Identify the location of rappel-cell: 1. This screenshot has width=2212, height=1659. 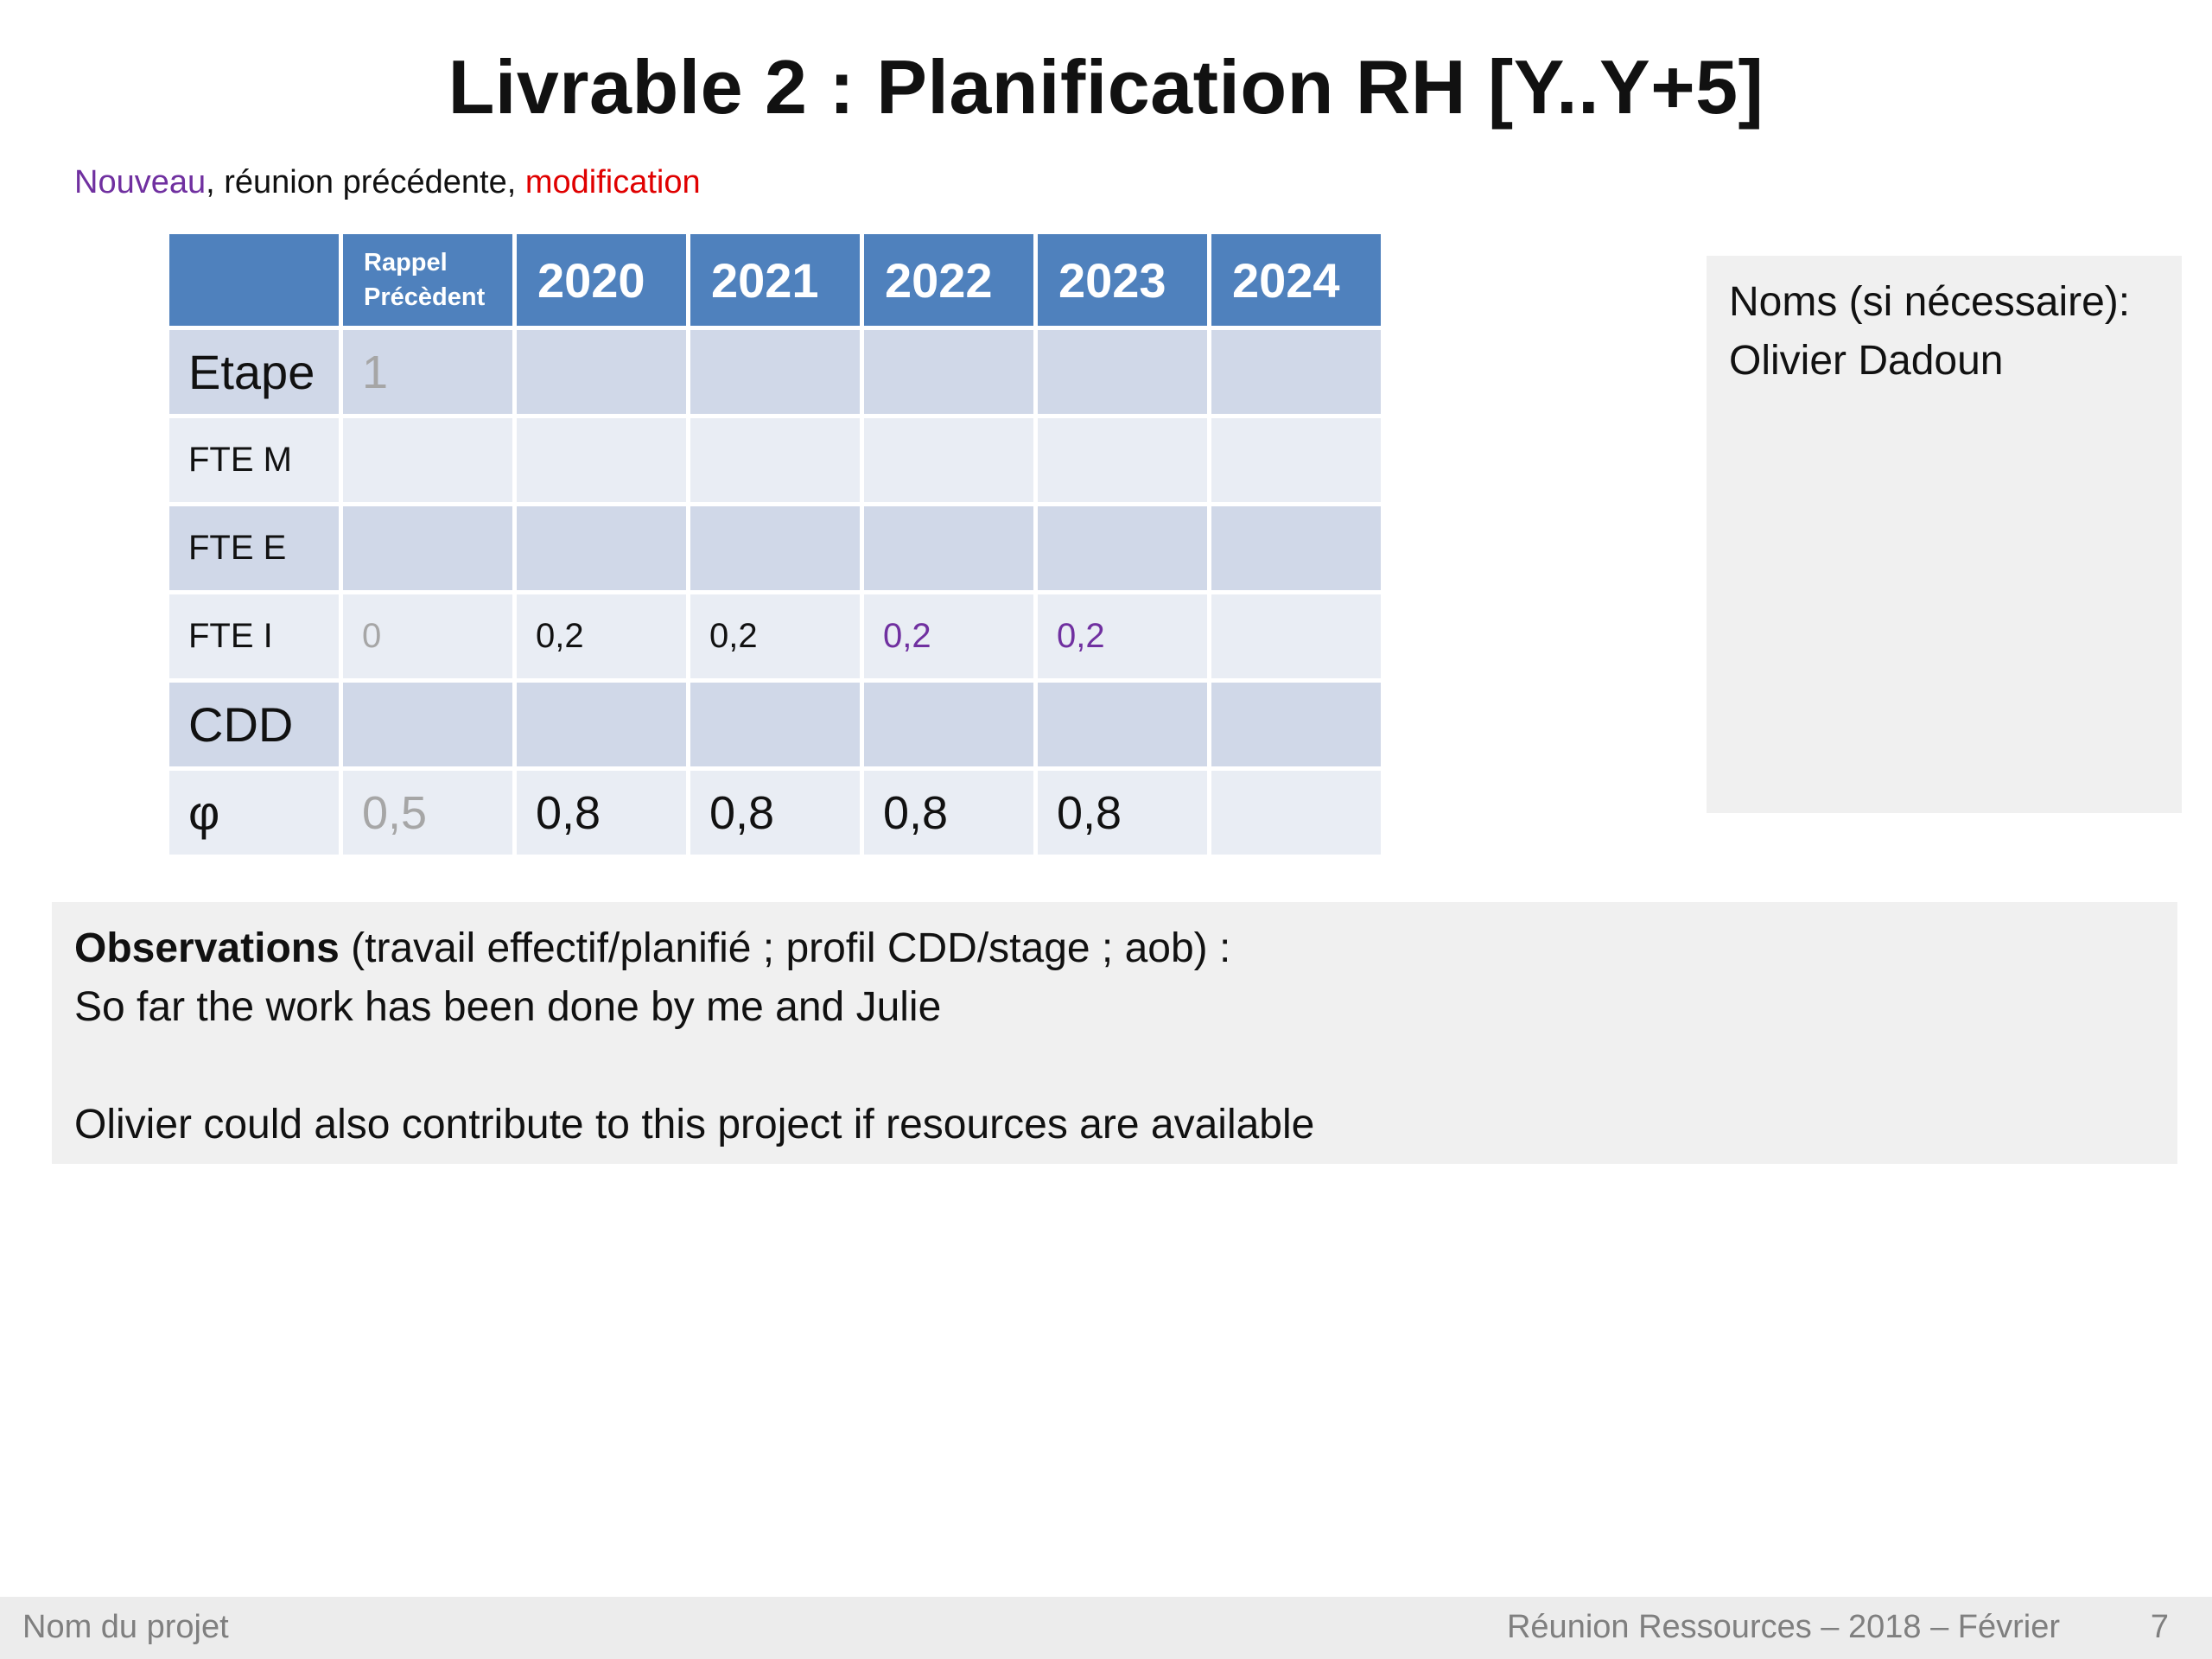
(427, 372).